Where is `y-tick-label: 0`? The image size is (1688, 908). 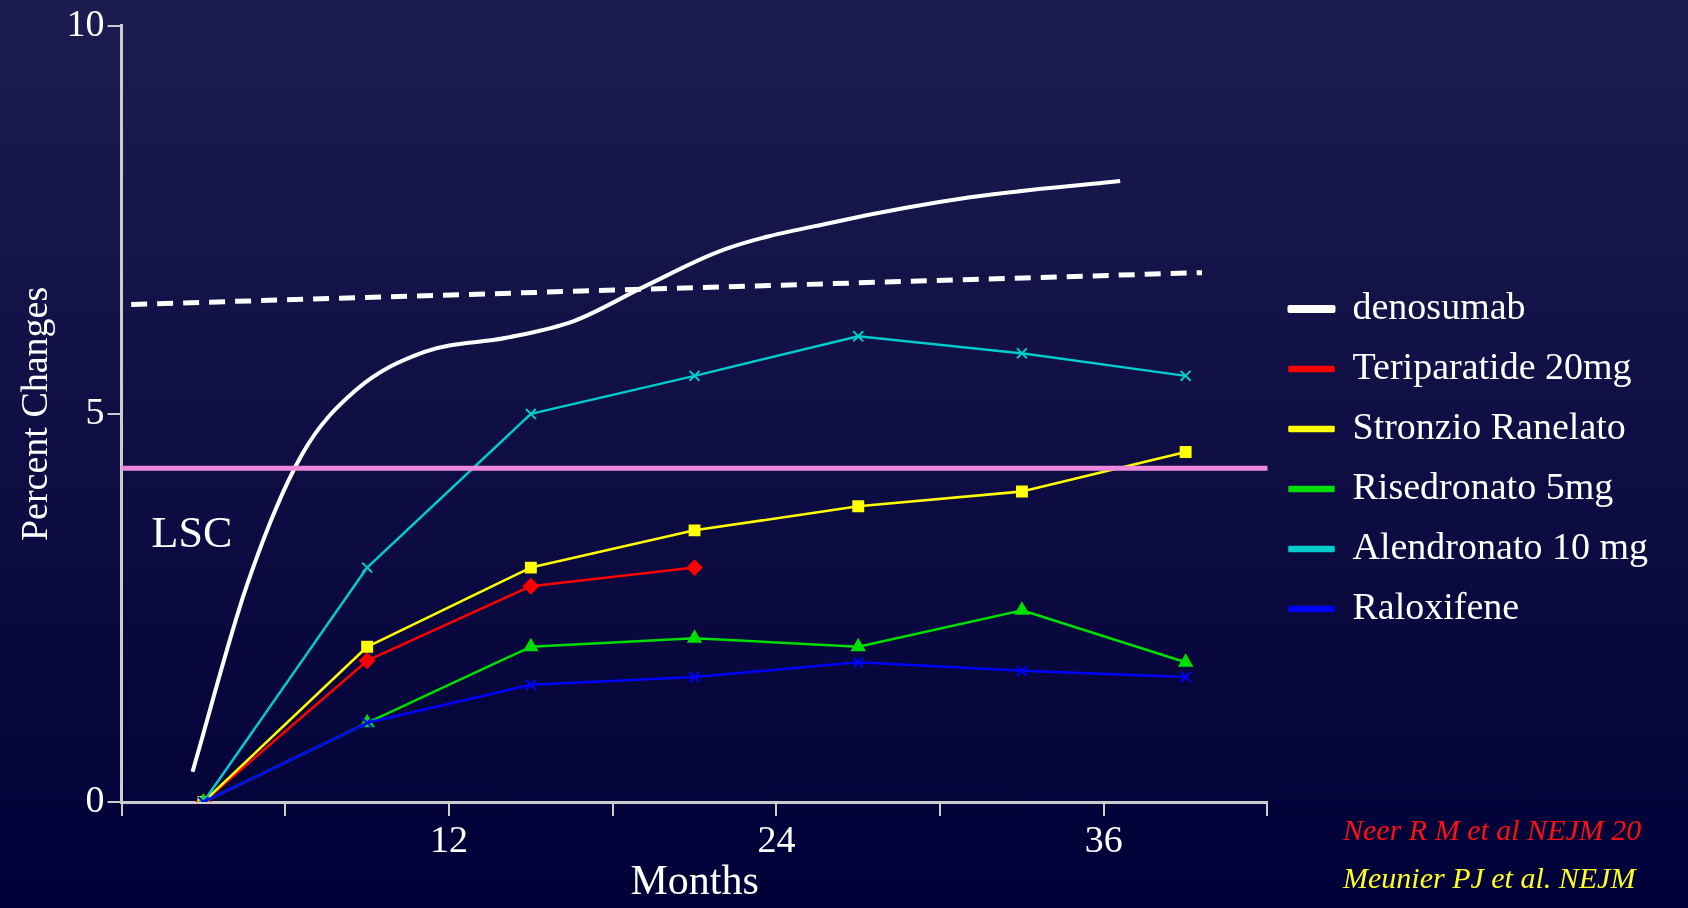 y-tick-label: 0 is located at coordinates (95, 798).